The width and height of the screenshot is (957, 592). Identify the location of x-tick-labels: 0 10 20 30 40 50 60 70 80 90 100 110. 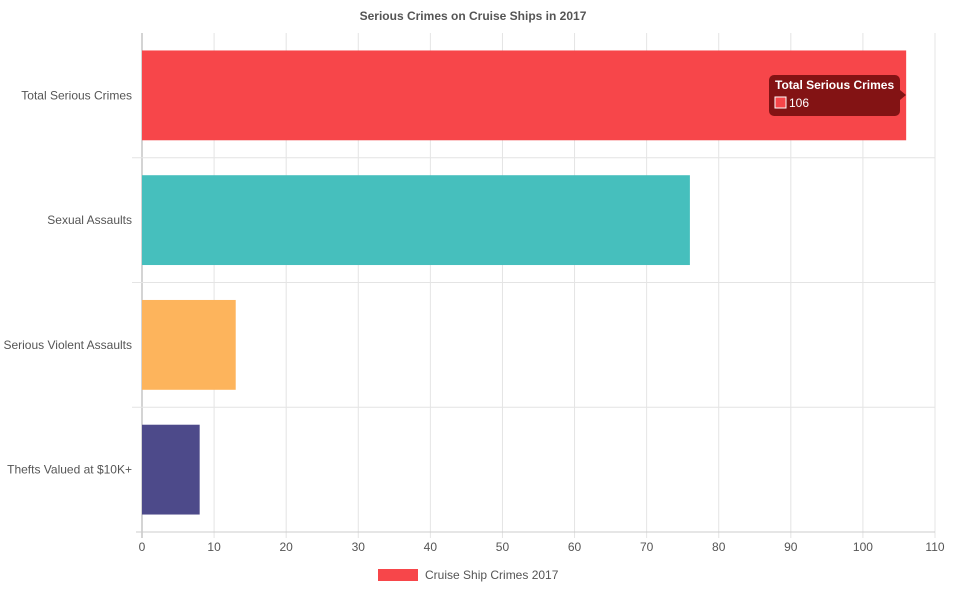
(542, 547).